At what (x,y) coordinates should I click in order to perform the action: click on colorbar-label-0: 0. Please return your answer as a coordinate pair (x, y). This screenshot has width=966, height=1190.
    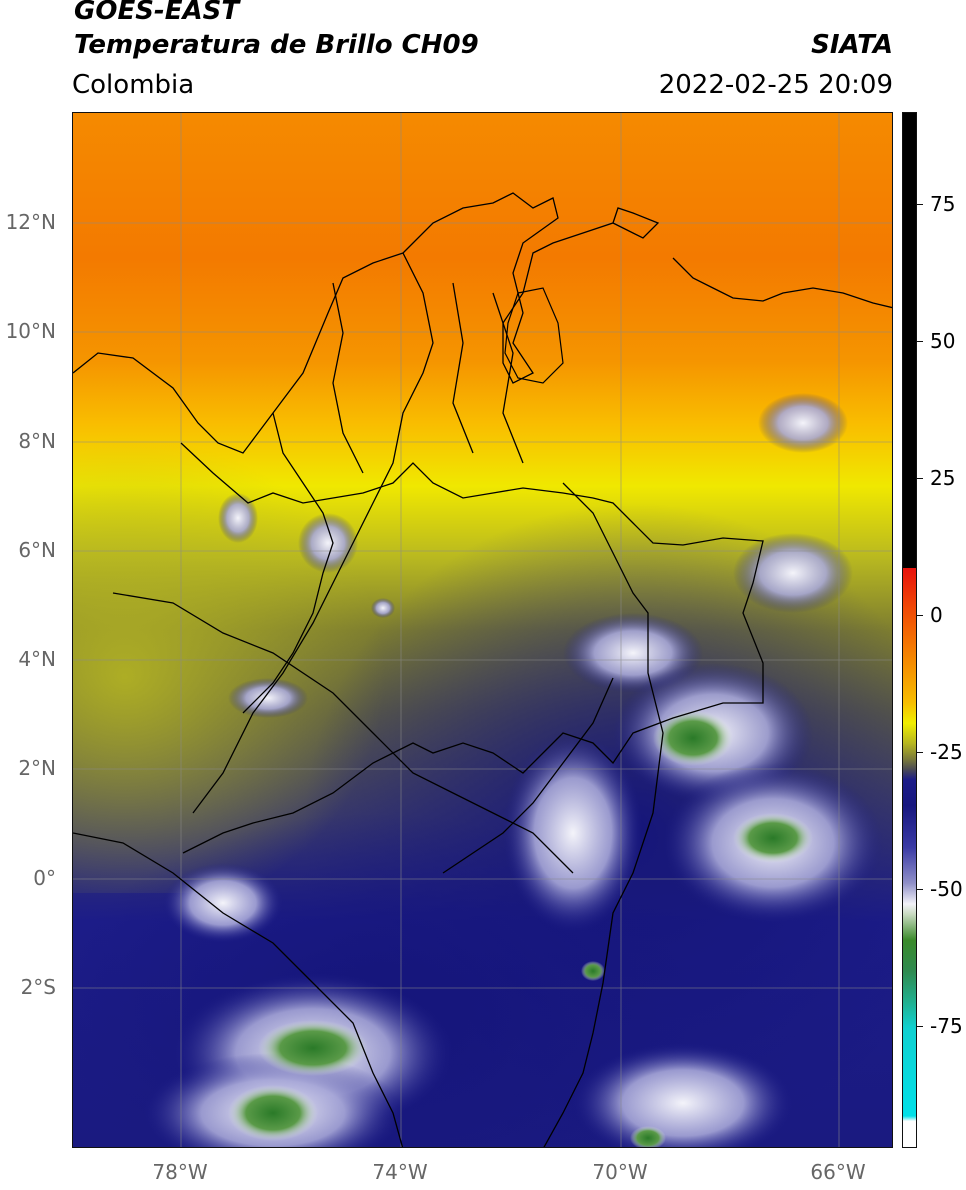
    Looking at the image, I should click on (936, 615).